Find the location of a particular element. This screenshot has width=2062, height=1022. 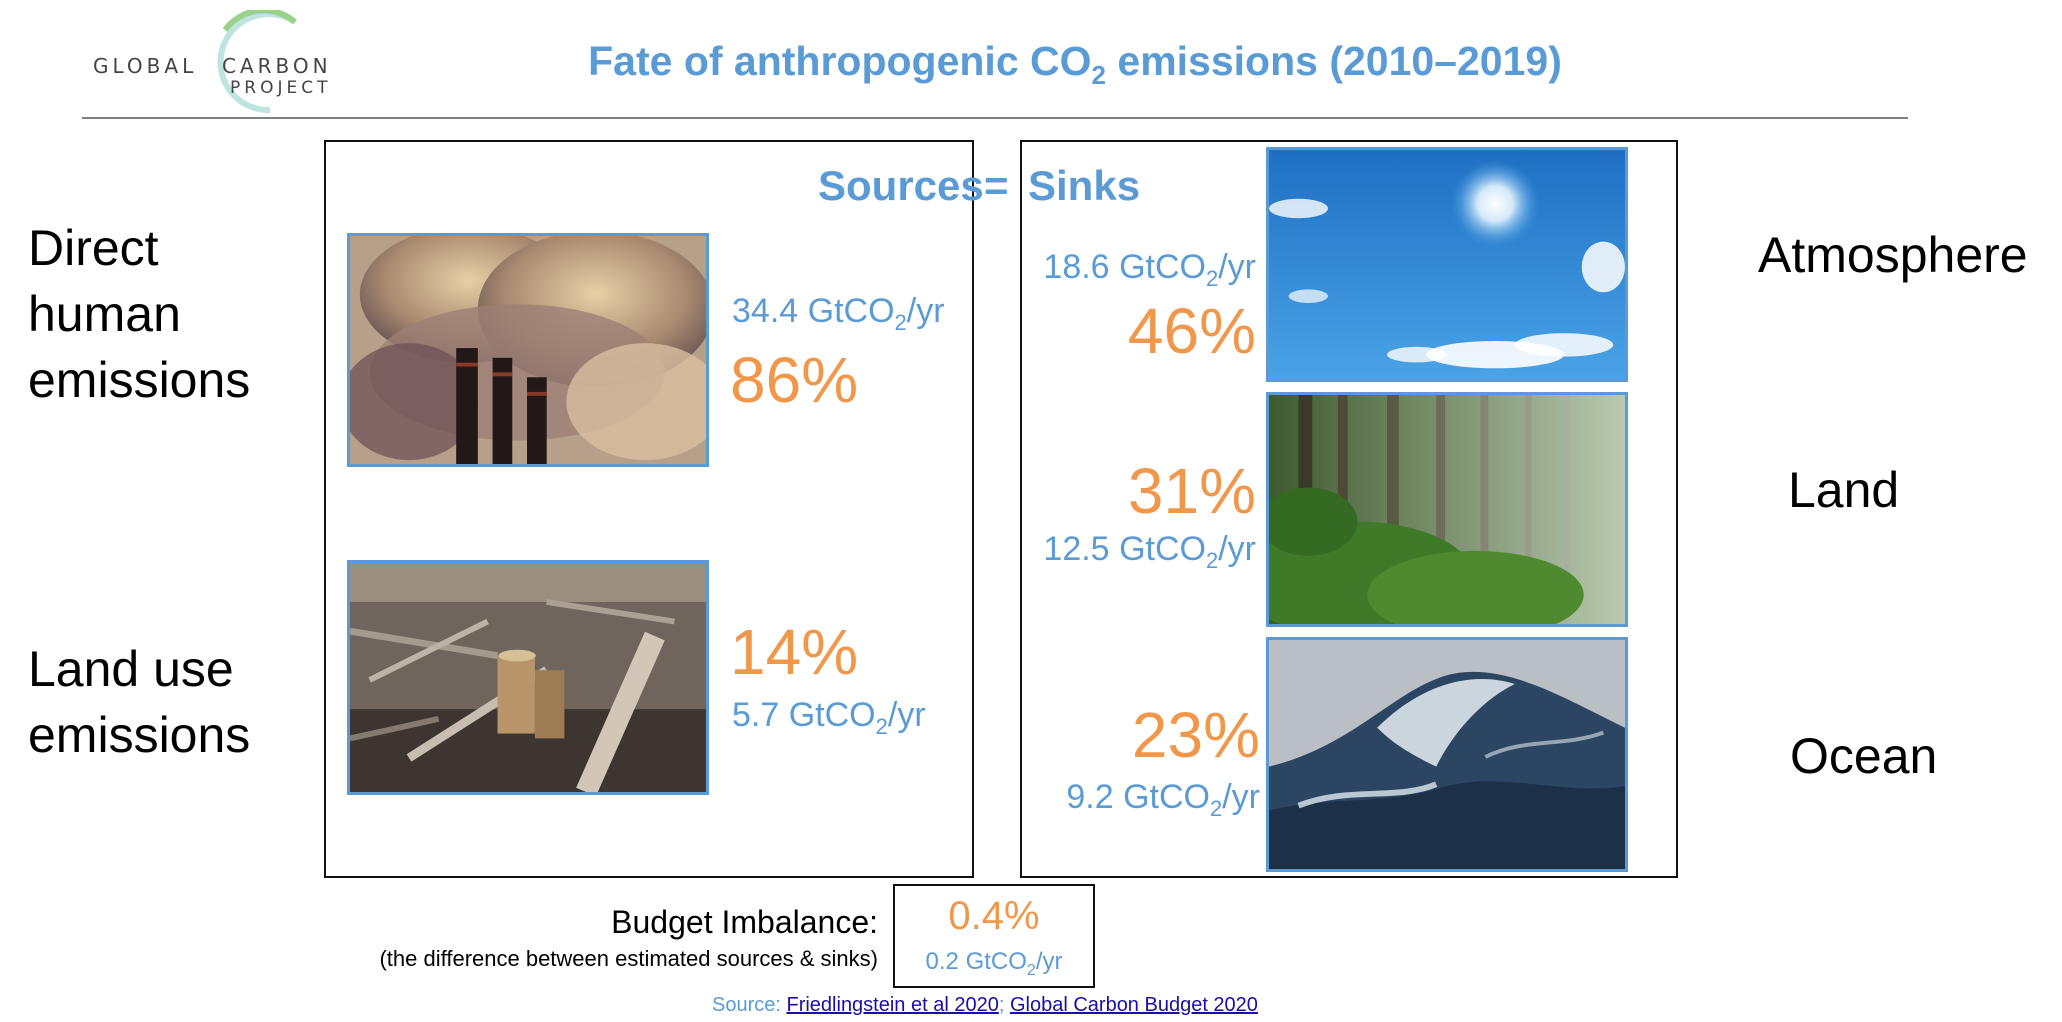

atmosphere-label: Atmosphere is located at coordinates (1893, 255).